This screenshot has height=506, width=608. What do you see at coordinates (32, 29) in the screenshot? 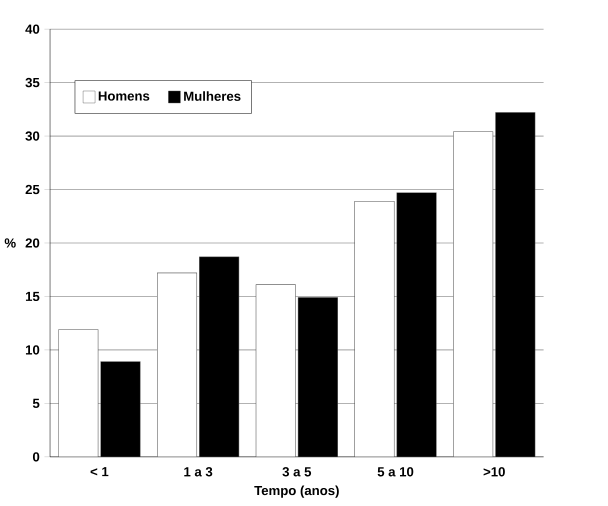
I see `y-tick-label: 40` at bounding box center [32, 29].